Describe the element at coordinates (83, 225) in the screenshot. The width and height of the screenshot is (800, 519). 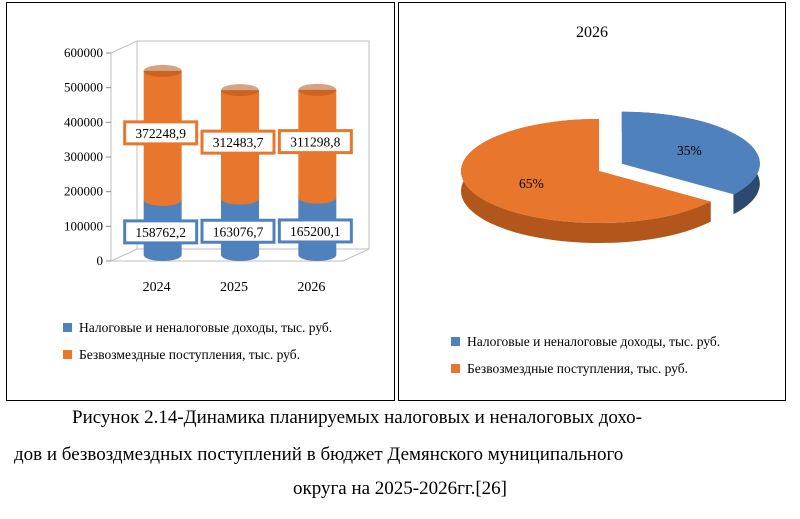
I see `y-tick-label: 100000` at that location.